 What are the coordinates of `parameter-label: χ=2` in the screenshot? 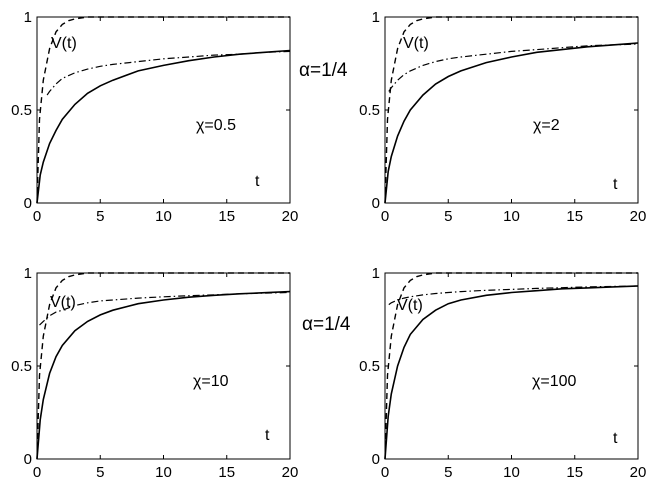 It's located at (546, 125).